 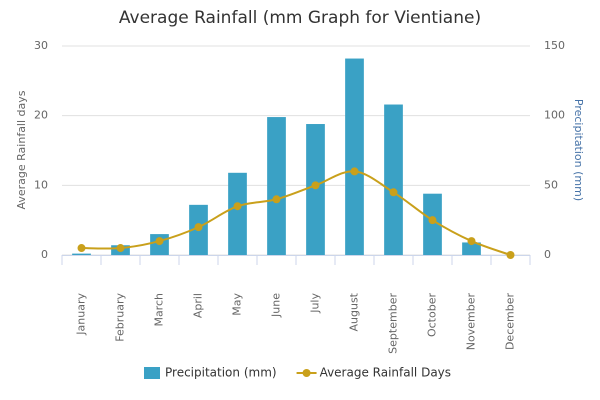 I want to click on x-tick-label: June, so click(x=276, y=305).